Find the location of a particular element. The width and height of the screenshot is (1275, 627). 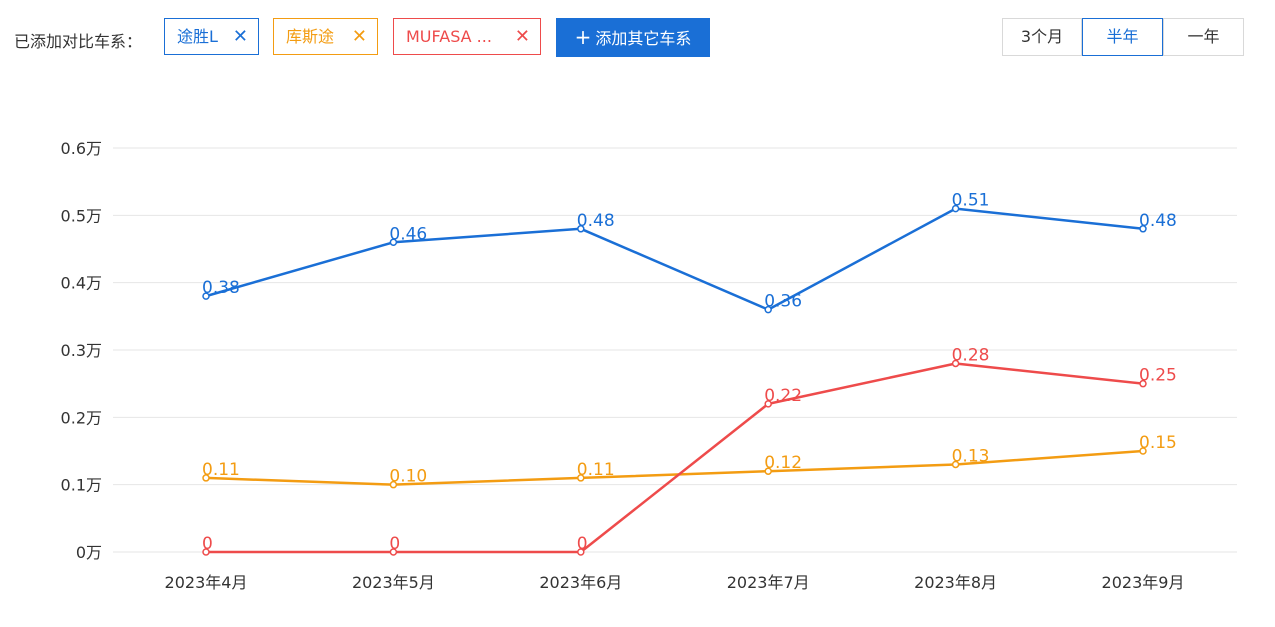

tag-label: 库斯途 is located at coordinates (310, 36).